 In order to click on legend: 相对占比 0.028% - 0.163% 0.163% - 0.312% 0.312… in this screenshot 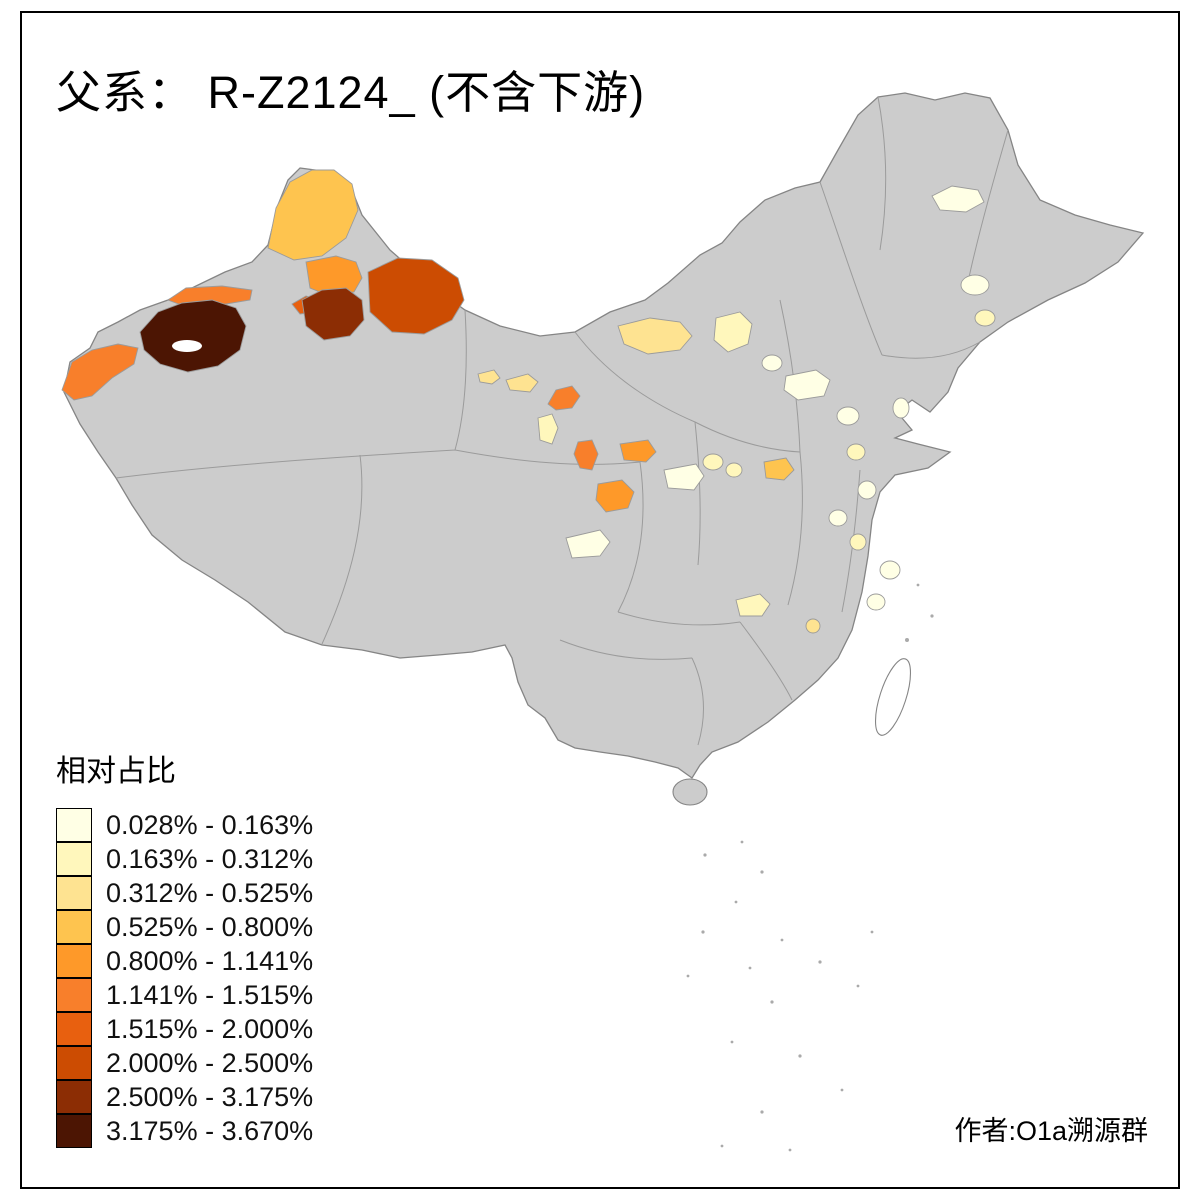, I will do `click(184, 947)`.